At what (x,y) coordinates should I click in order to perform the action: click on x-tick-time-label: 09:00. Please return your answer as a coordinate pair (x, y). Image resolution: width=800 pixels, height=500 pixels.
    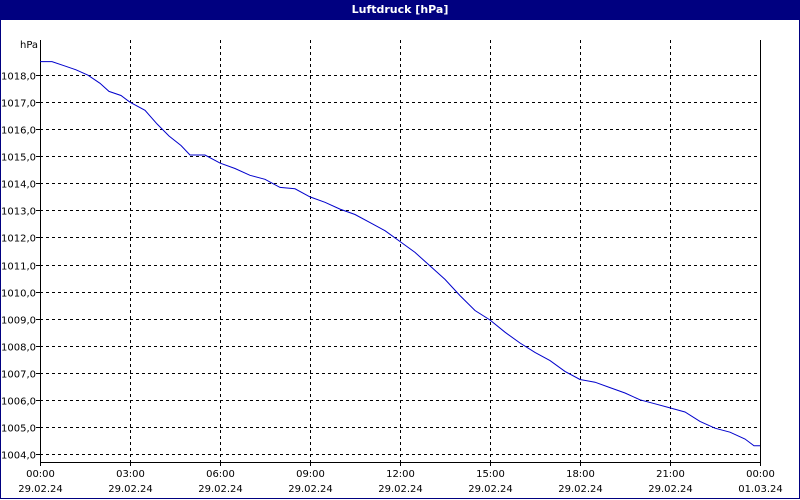
    Looking at the image, I should click on (310, 474).